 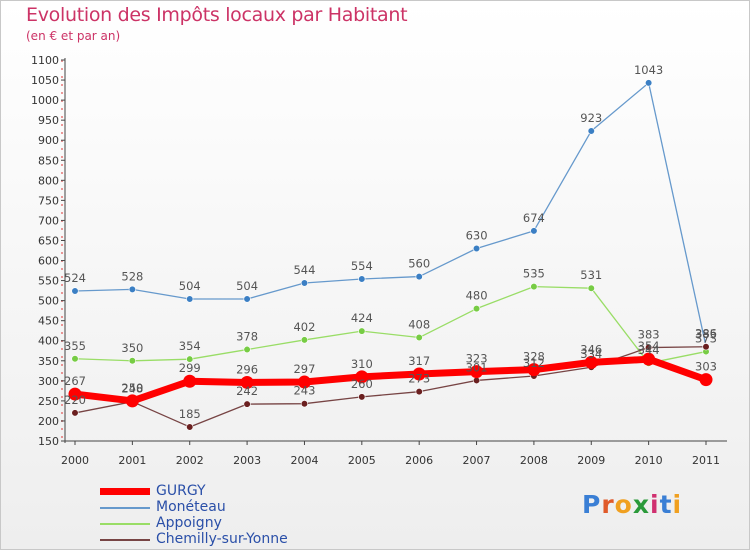 What do you see at coordinates (390, 324) in the screenshot?
I see `series-line-appoigny` at bounding box center [390, 324].